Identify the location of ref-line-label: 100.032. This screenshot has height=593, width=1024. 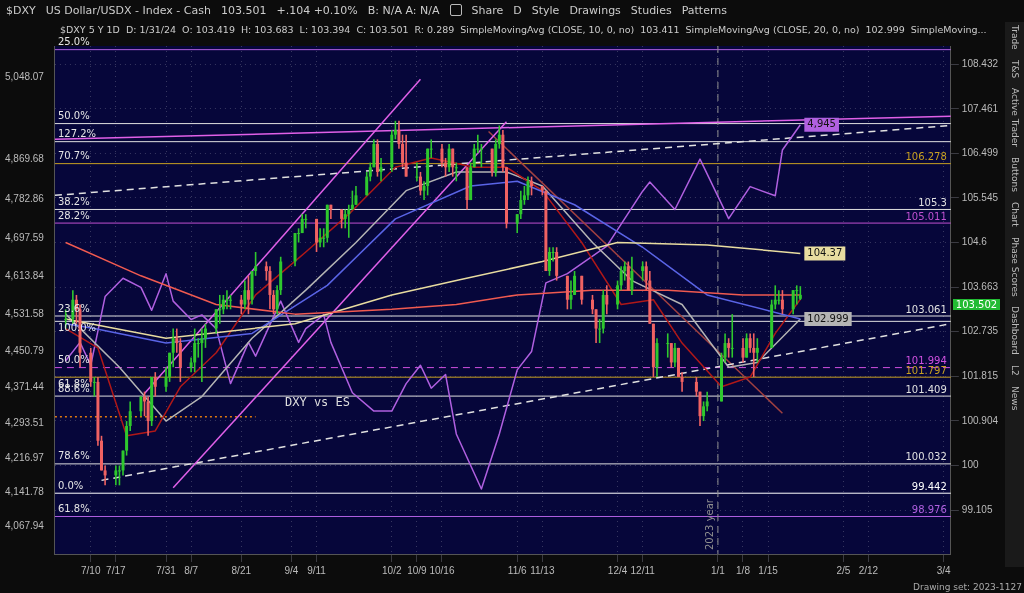
(926, 457).